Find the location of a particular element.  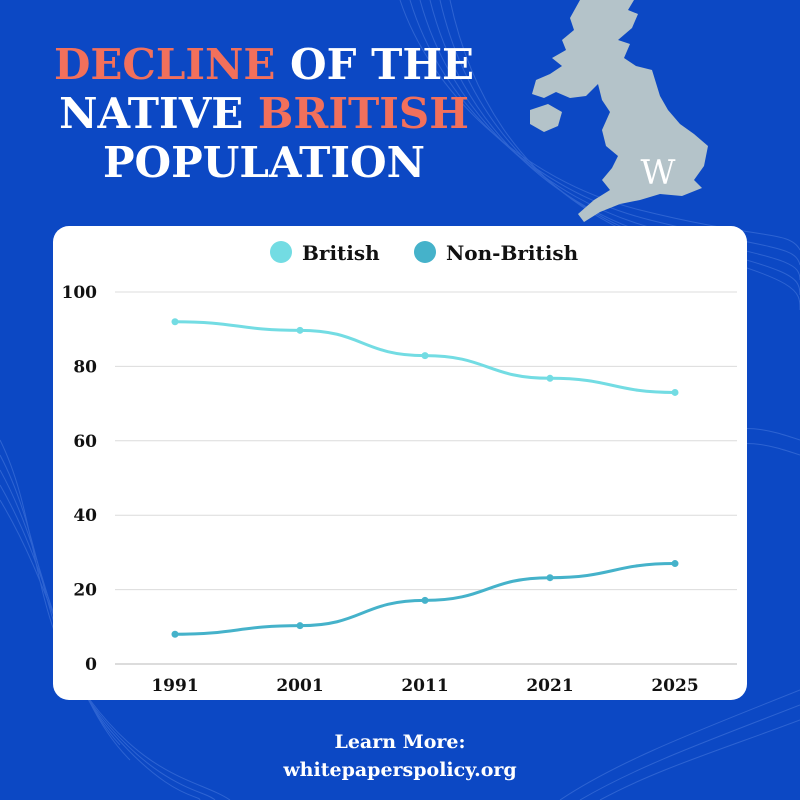

x-tick-label: 2021 is located at coordinates (549, 686).